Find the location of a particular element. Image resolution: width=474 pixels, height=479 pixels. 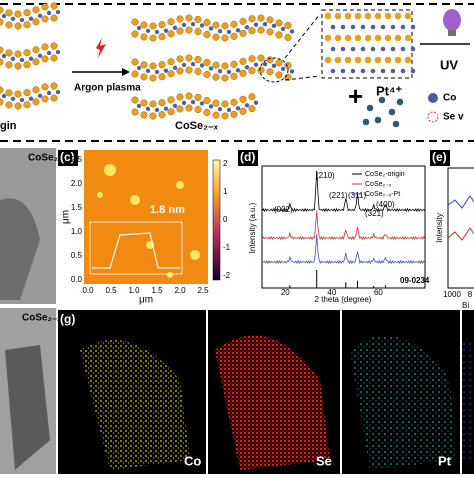

x-tick-label: 1.0 is located at coordinates (134, 290).